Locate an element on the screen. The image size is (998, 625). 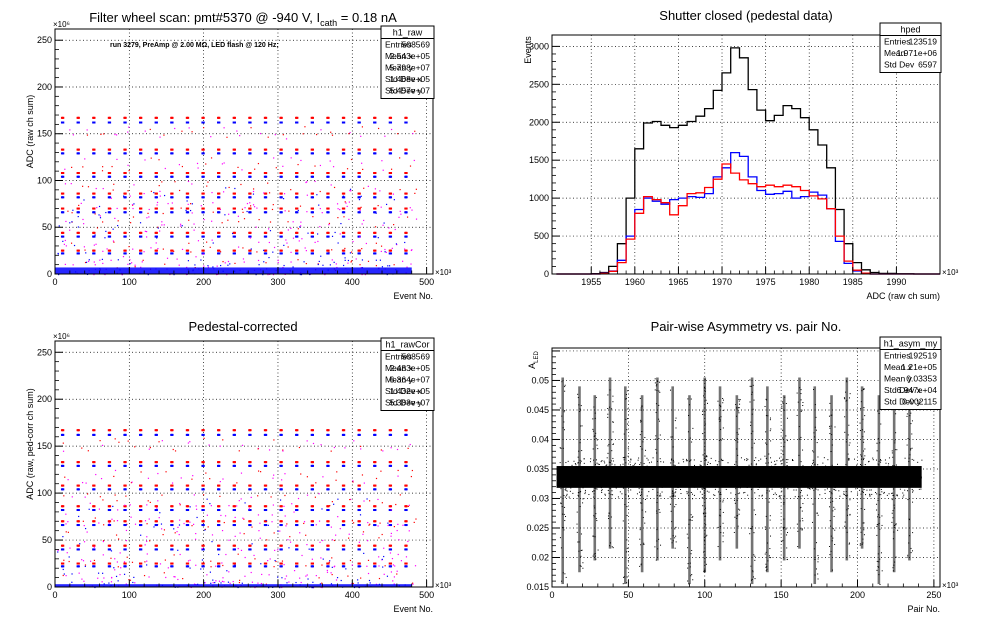
stats-label: Mean y is located at coordinates (399, 380).